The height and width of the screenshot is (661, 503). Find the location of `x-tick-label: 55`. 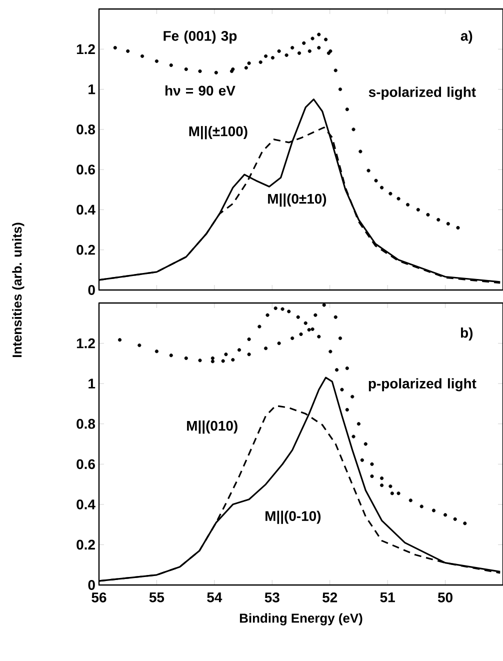

x-tick-label: 55 is located at coordinates (156, 597).